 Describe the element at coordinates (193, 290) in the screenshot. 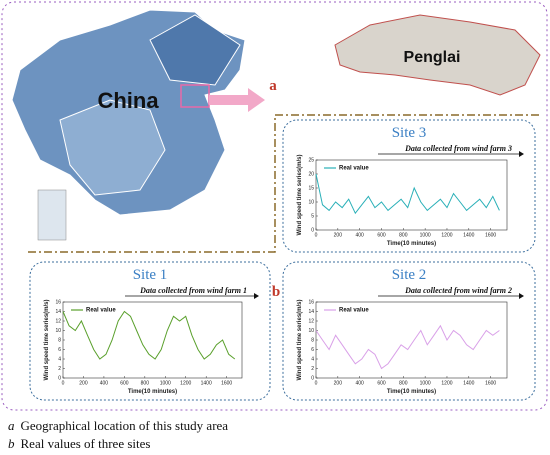

I see `annotation: Data collected from wind farm 1` at that location.